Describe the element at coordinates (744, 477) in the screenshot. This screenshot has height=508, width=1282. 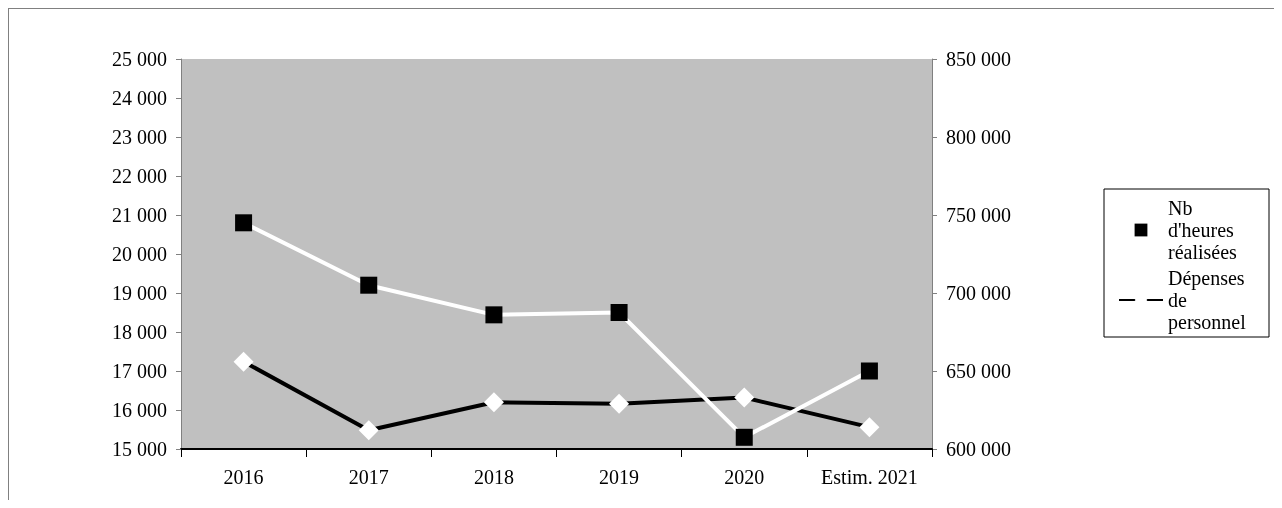
I see `x-tick-label: 2020` at that location.